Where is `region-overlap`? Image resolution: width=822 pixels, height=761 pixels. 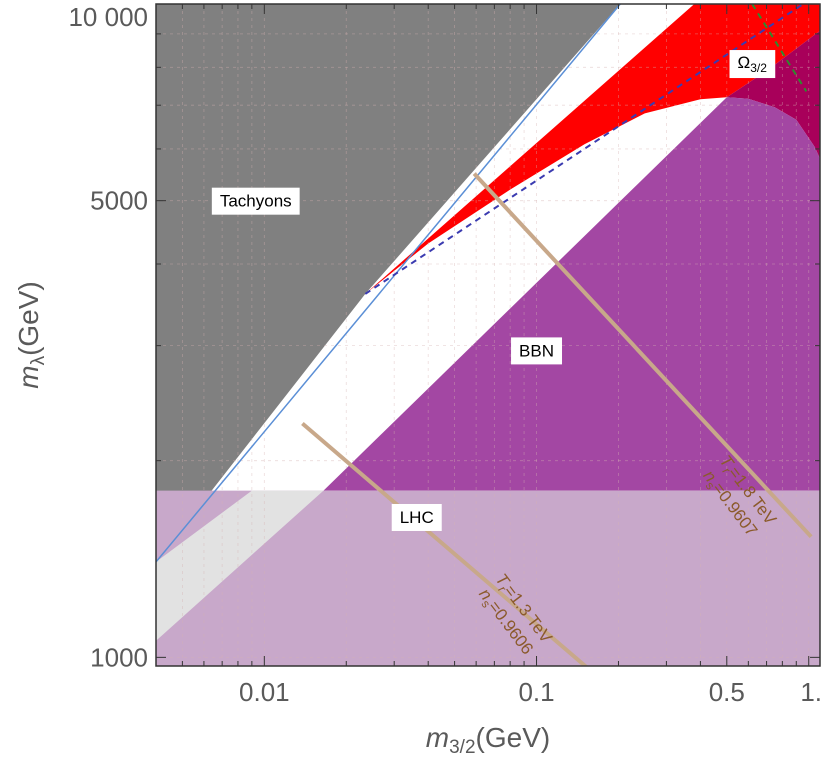
region-overlap is located at coordinates (773, 94).